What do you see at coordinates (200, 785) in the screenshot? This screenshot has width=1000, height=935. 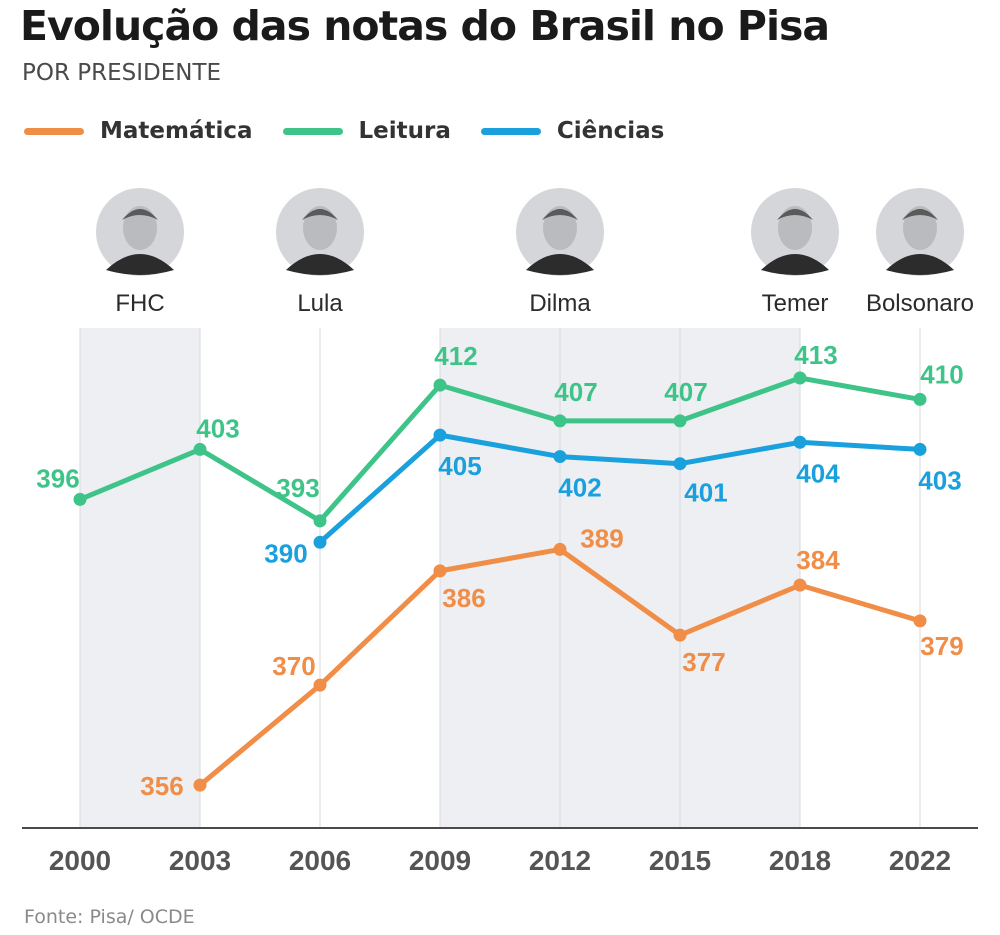 I see `point-matematica-2003` at bounding box center [200, 785].